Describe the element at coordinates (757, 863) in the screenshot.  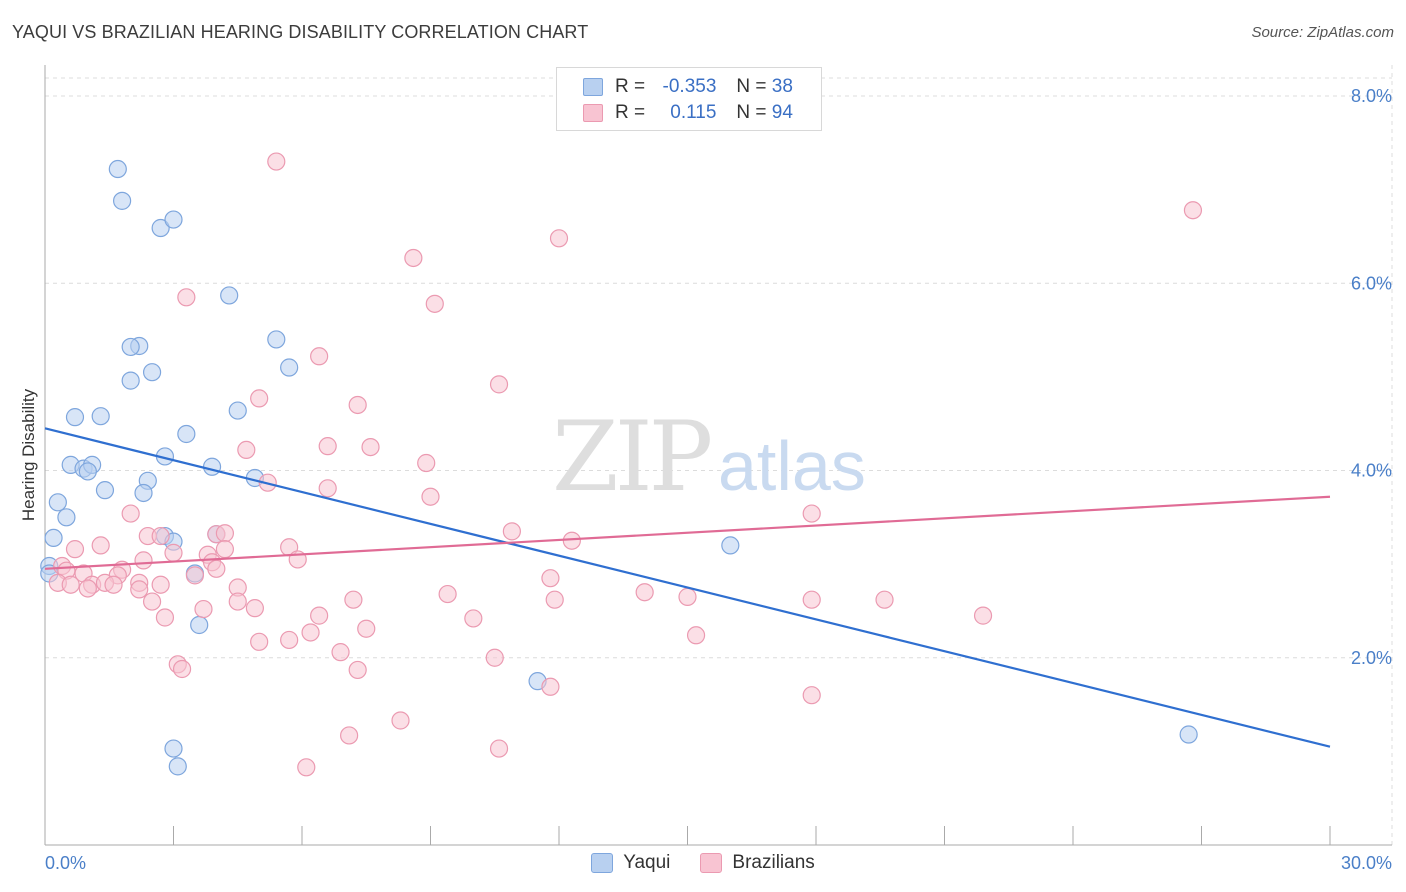
I see `series-legend-brazilians: Brazilians` at that location.